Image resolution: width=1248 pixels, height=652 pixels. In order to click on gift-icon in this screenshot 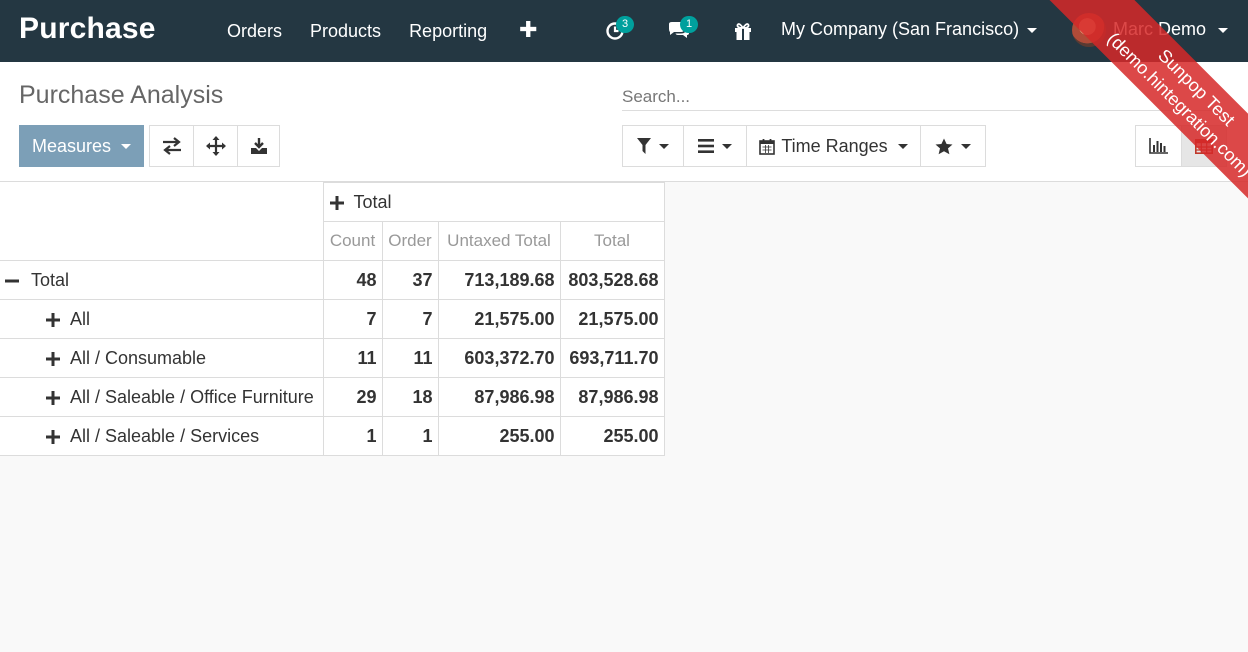, I will do `click(743, 31)`.